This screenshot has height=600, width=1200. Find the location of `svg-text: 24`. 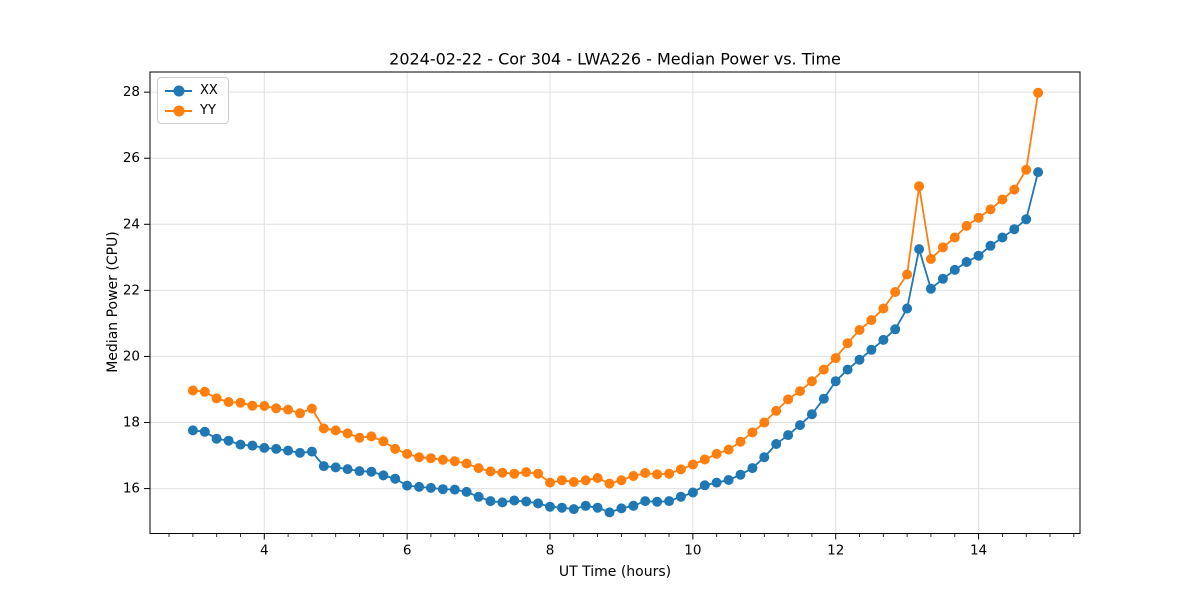

svg-text: 24 is located at coordinates (131, 224).